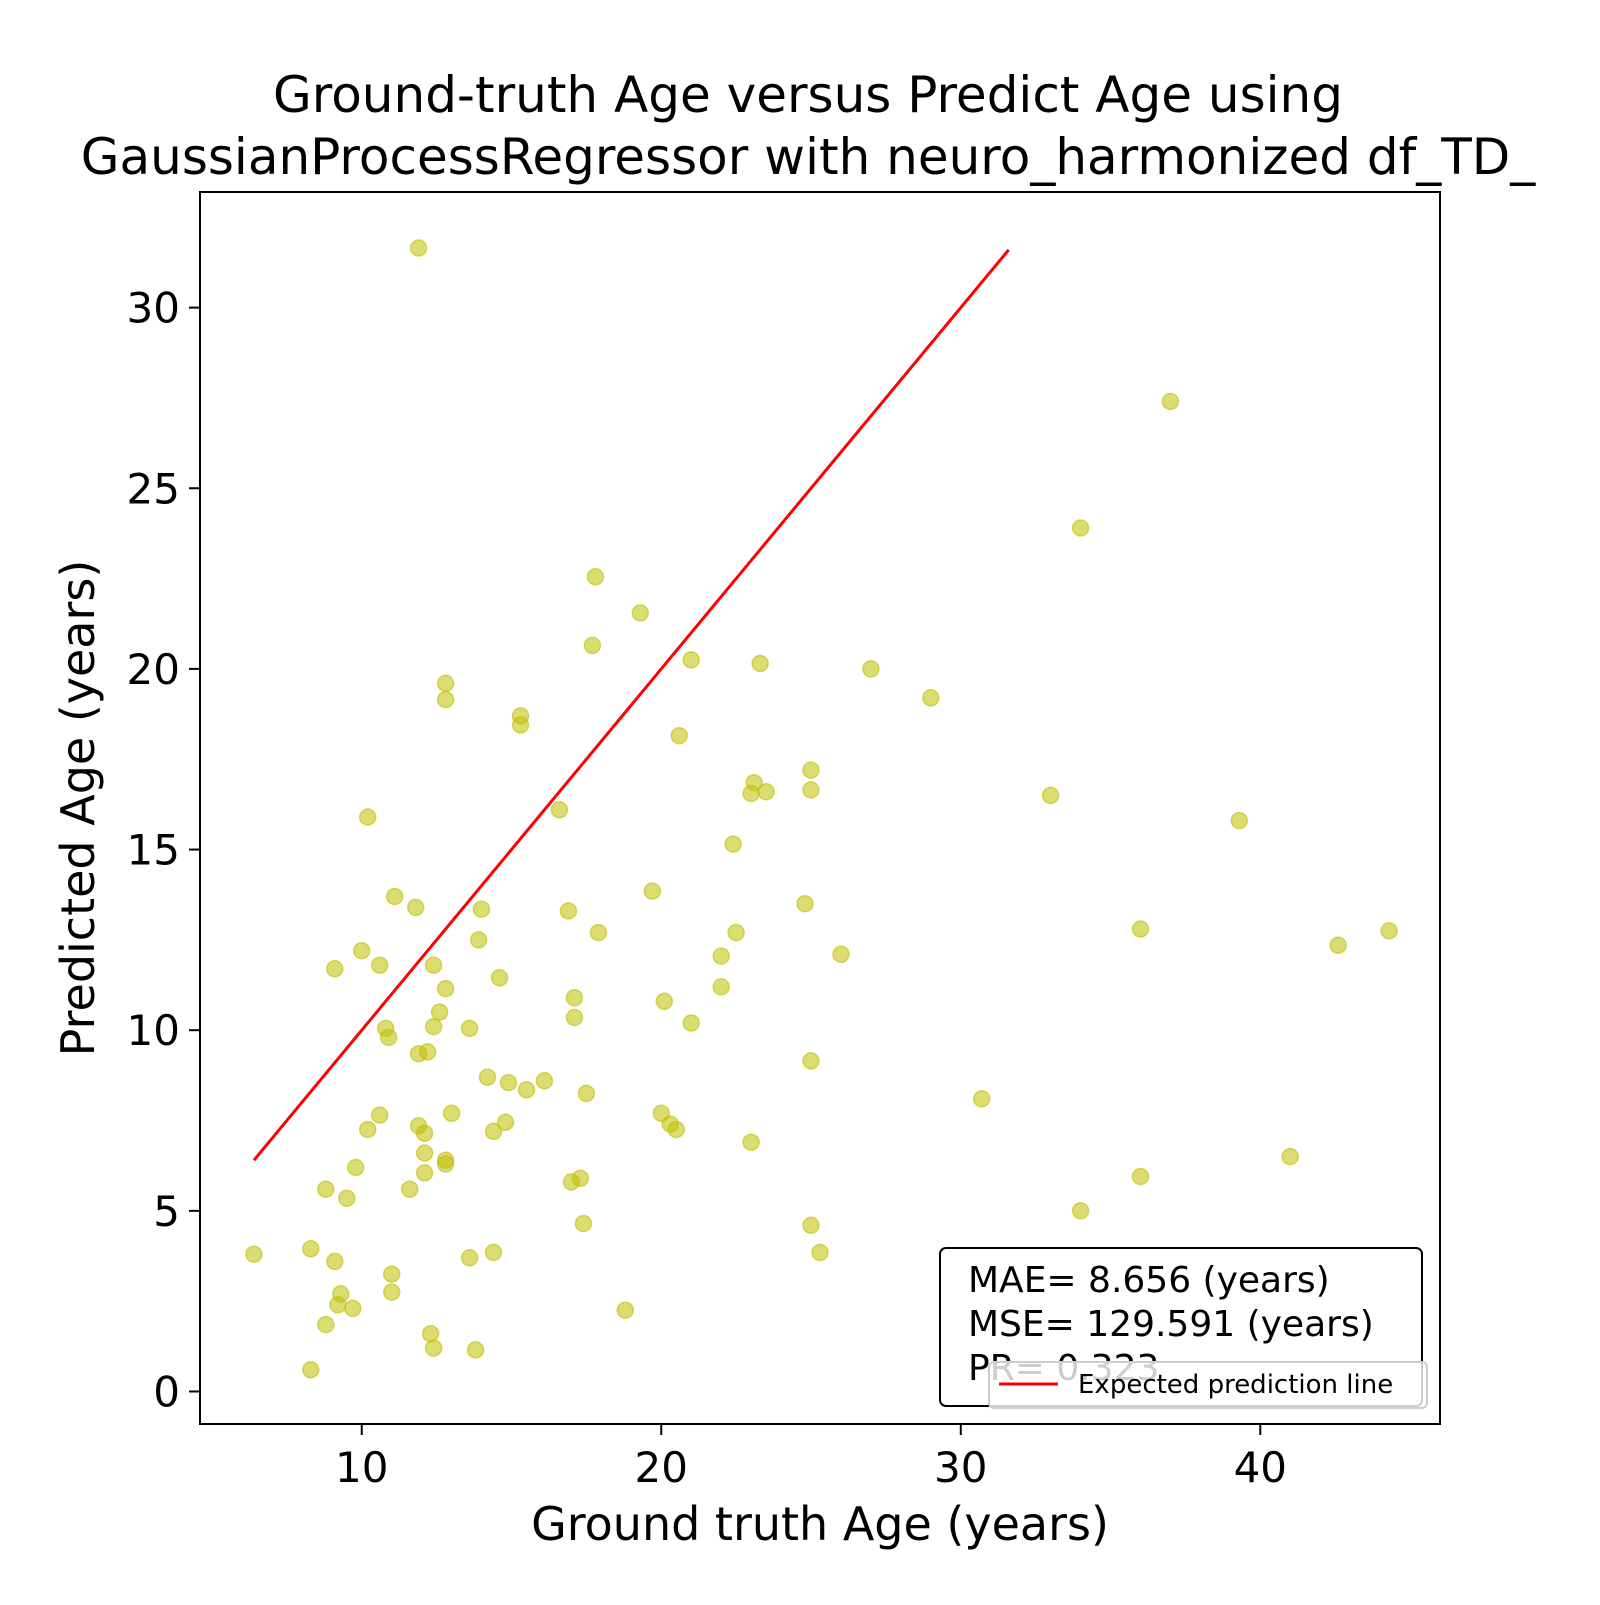 Image resolution: width=1600 pixels, height=1605 pixels. I want to click on x-tick-label: 20, so click(661, 1467).